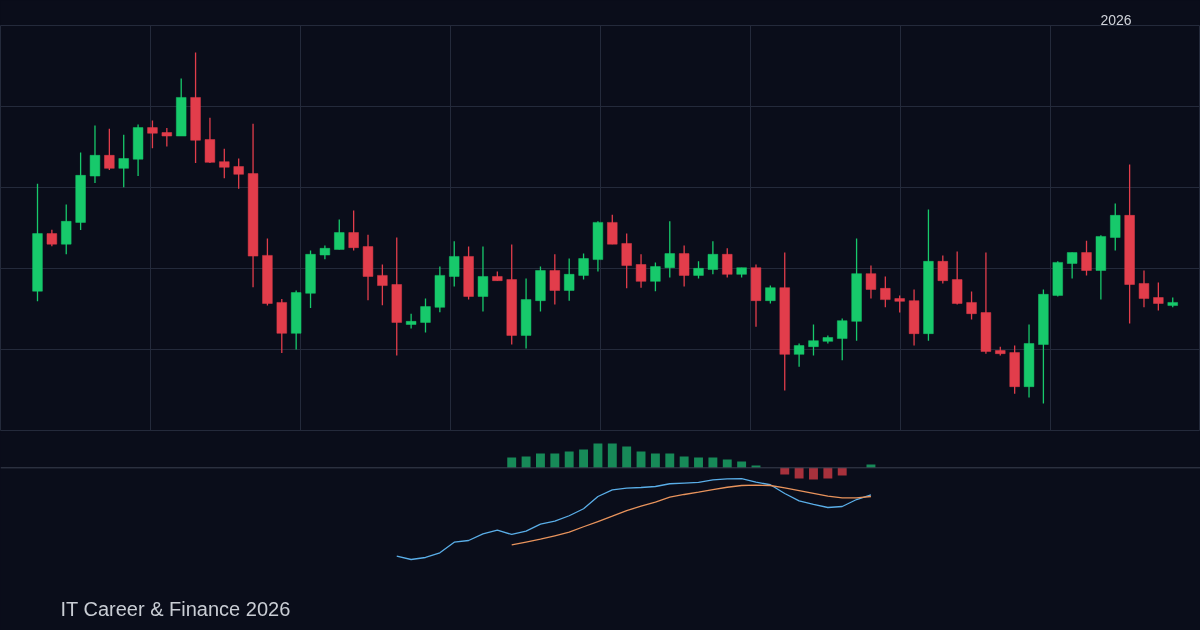  Describe the element at coordinates (1116, 19) in the screenshot. I see `text: 2026` at that location.